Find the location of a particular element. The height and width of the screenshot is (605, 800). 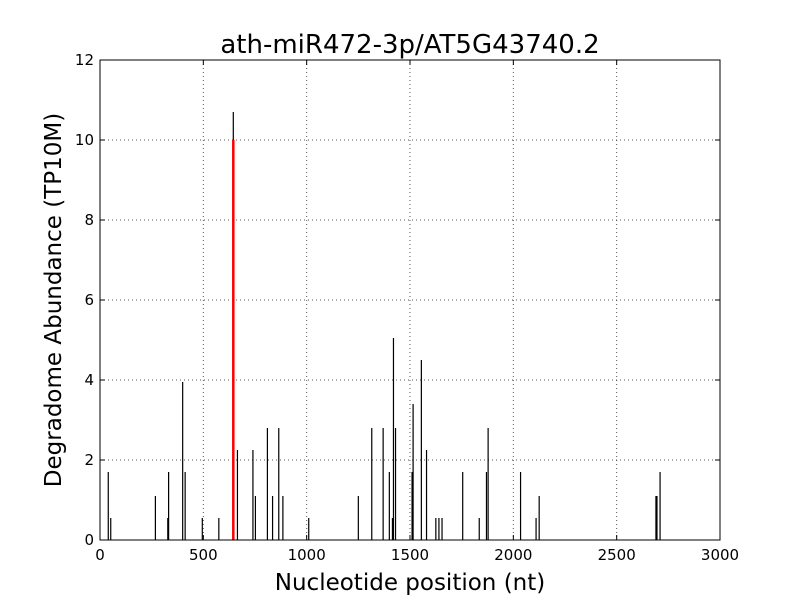

x-tick-label: 0 is located at coordinates (100, 555).